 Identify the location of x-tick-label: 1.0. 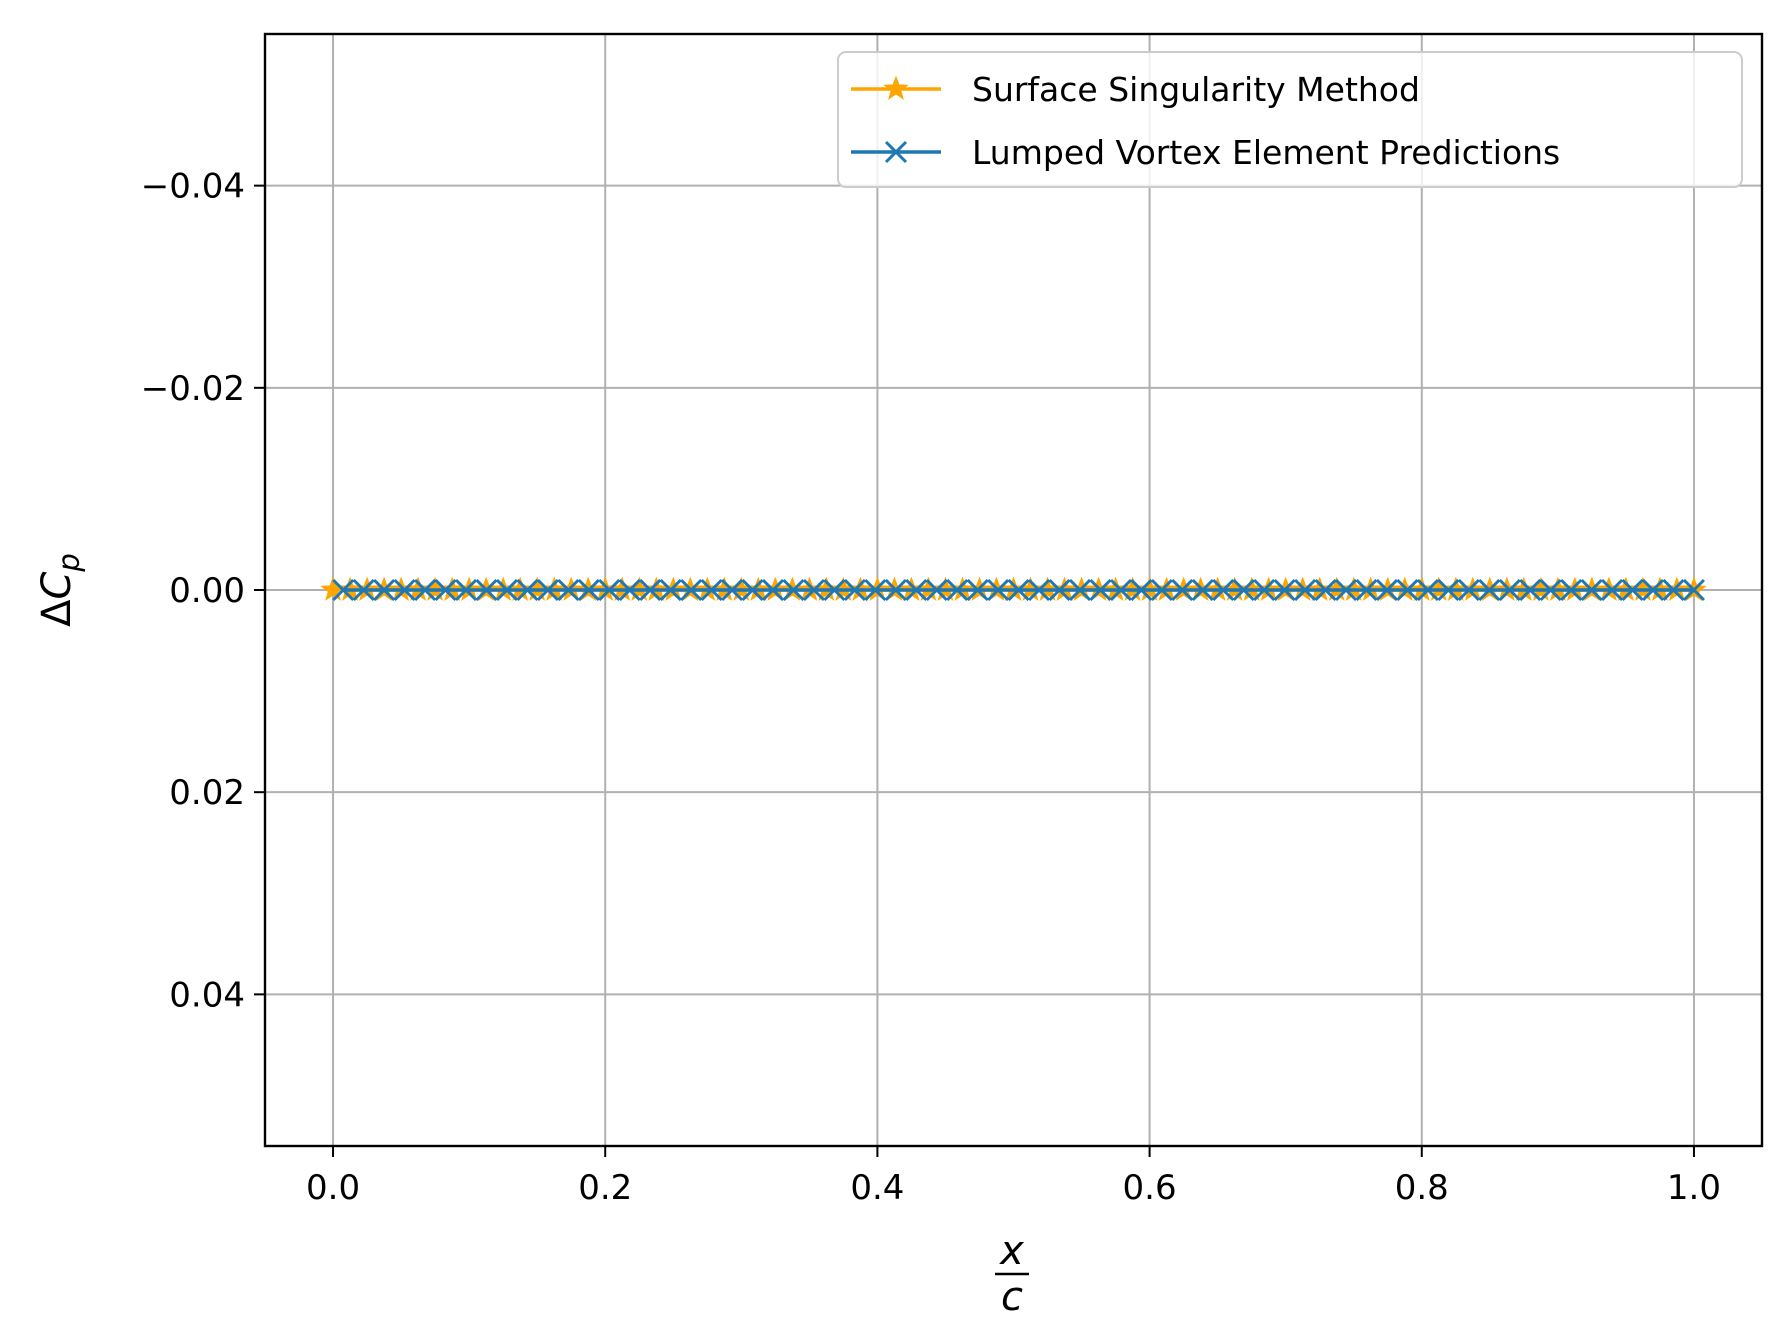
(1694, 1188).